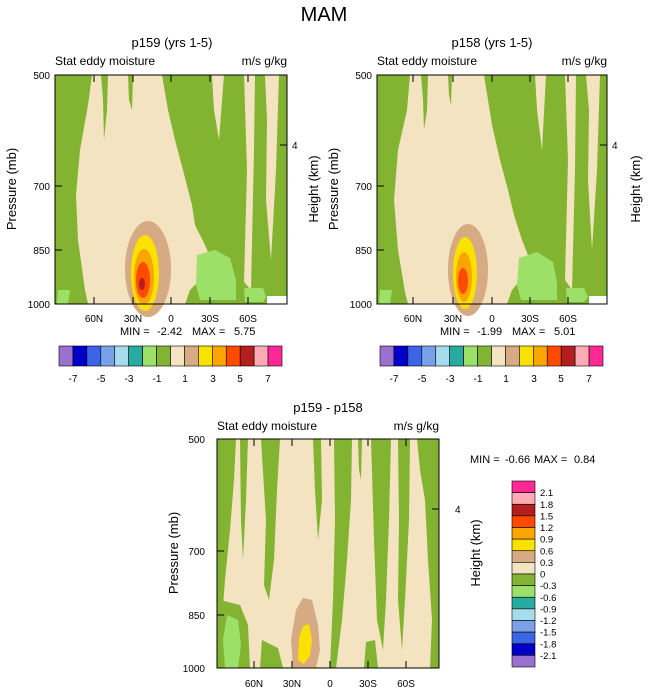 This screenshot has width=648, height=693. I want to click on colorbar-level-label: -1.5, so click(548, 633).